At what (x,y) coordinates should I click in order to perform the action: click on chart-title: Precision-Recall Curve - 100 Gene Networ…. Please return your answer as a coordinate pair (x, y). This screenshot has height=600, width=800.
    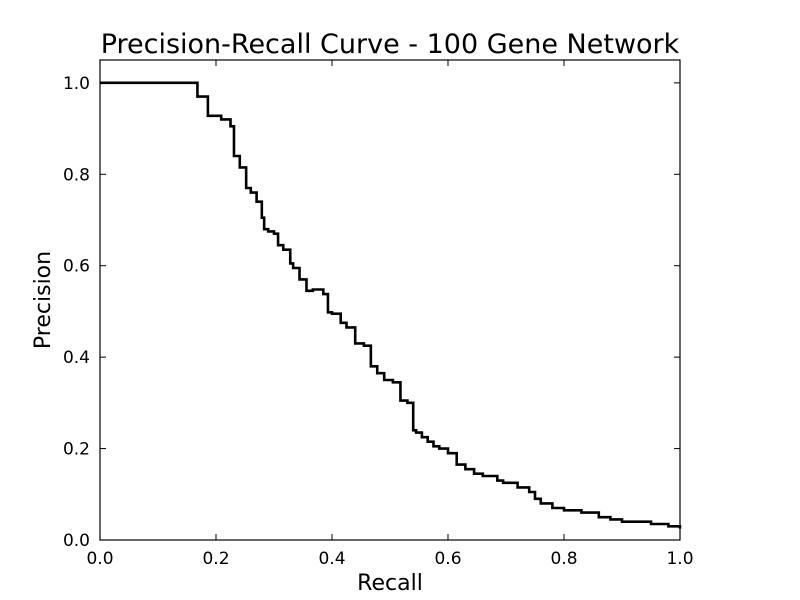
    Looking at the image, I should click on (390, 44).